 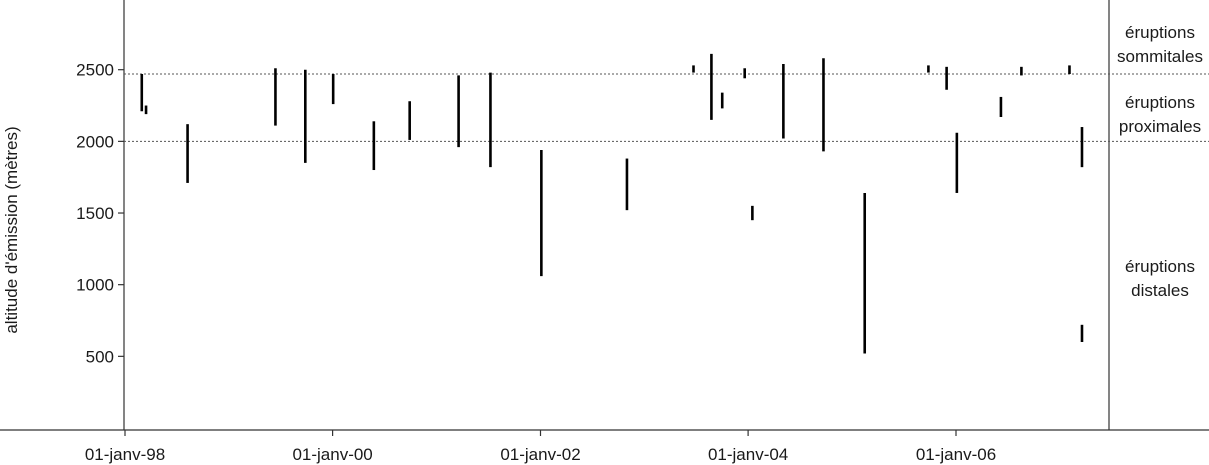 I want to click on y-axis-title: altitude d'émission (mètres), so click(x=11, y=229).